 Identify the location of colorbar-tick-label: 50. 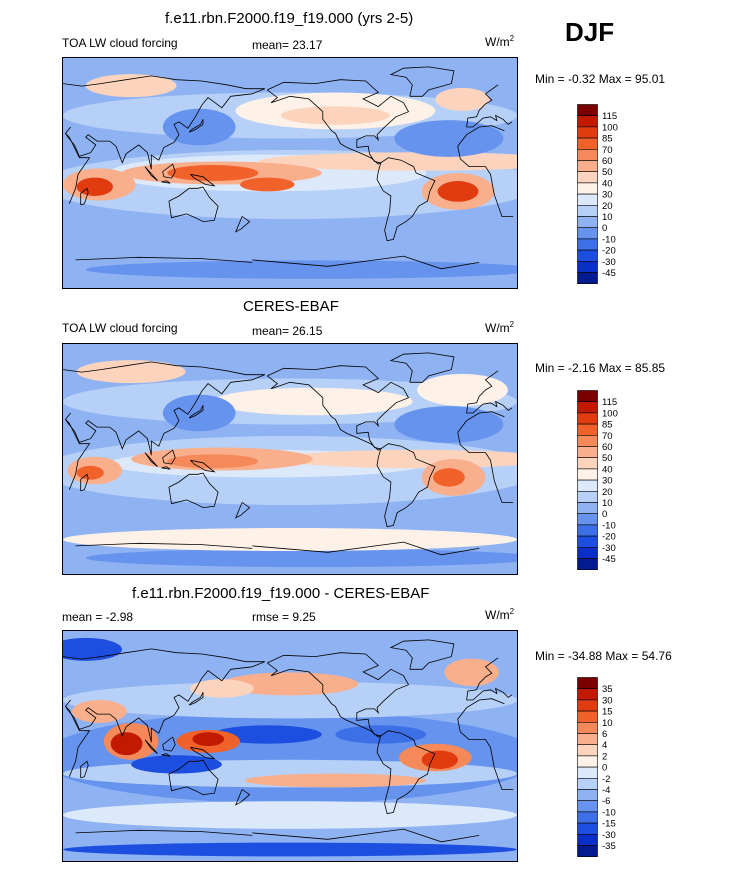
(607, 172).